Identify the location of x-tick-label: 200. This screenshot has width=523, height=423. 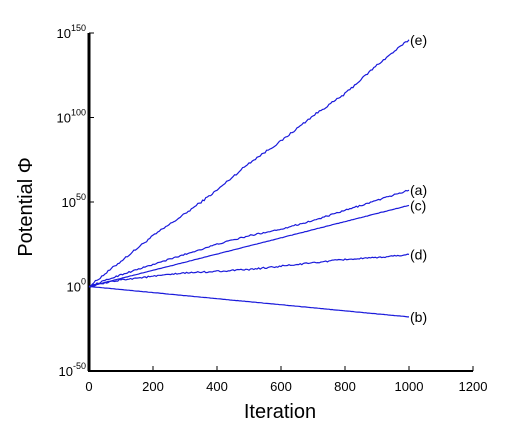
(153, 386).